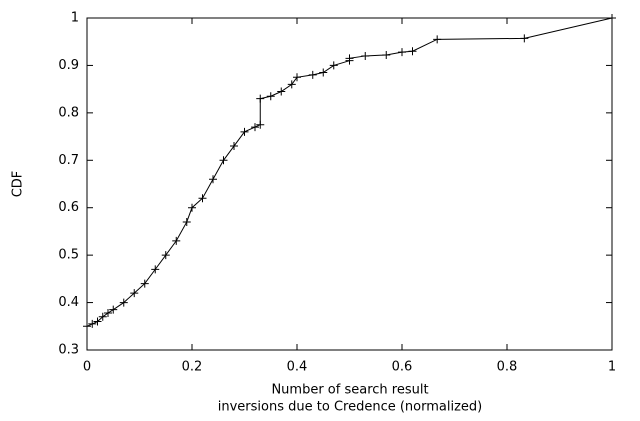 The height and width of the screenshot is (421, 640). What do you see at coordinates (87, 367) in the screenshot?
I see `x-tick-label: 0` at bounding box center [87, 367].